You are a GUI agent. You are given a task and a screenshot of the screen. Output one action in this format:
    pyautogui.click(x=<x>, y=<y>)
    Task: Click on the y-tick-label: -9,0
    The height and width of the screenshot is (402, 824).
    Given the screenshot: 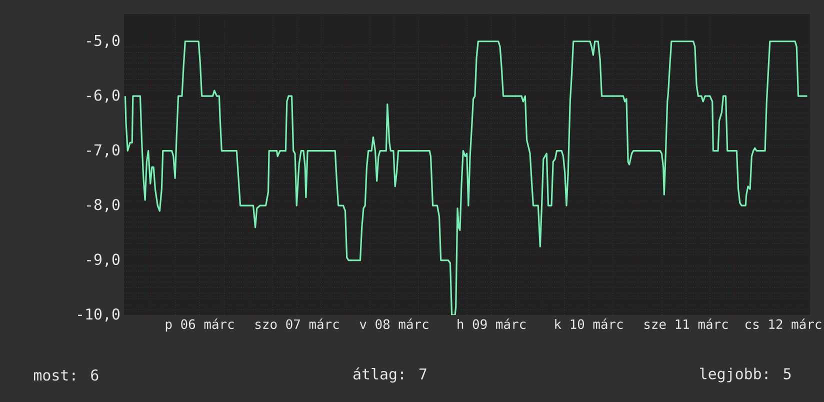 What is the action you would take?
    pyautogui.click(x=103, y=260)
    